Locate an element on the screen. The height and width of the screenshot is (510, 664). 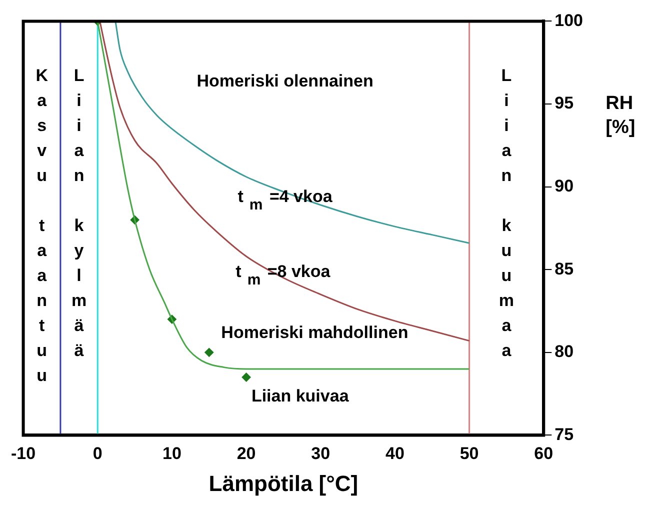
text: Liian kylmää is located at coordinates (79, 213).